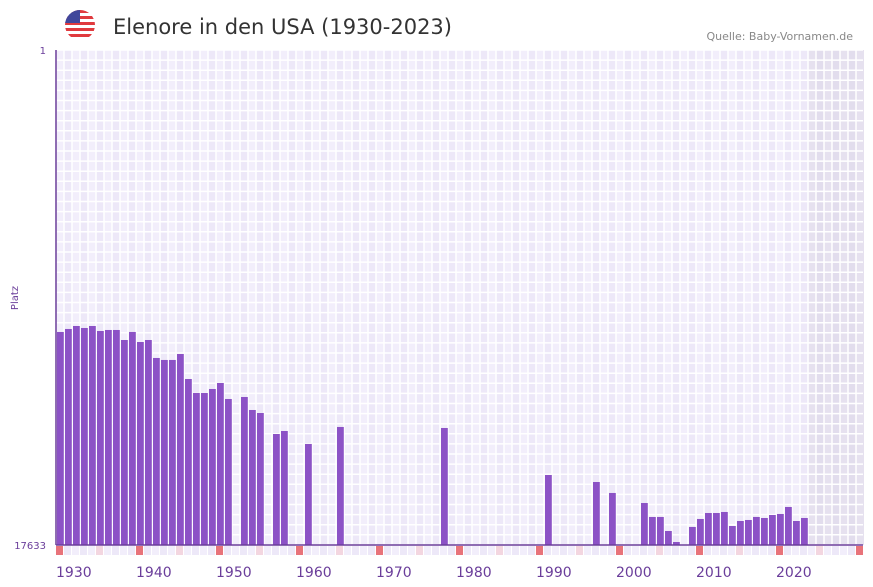 This screenshot has width=873, height=587. Describe the element at coordinates (60, 438) in the screenshot. I see `bar-1930` at that location.